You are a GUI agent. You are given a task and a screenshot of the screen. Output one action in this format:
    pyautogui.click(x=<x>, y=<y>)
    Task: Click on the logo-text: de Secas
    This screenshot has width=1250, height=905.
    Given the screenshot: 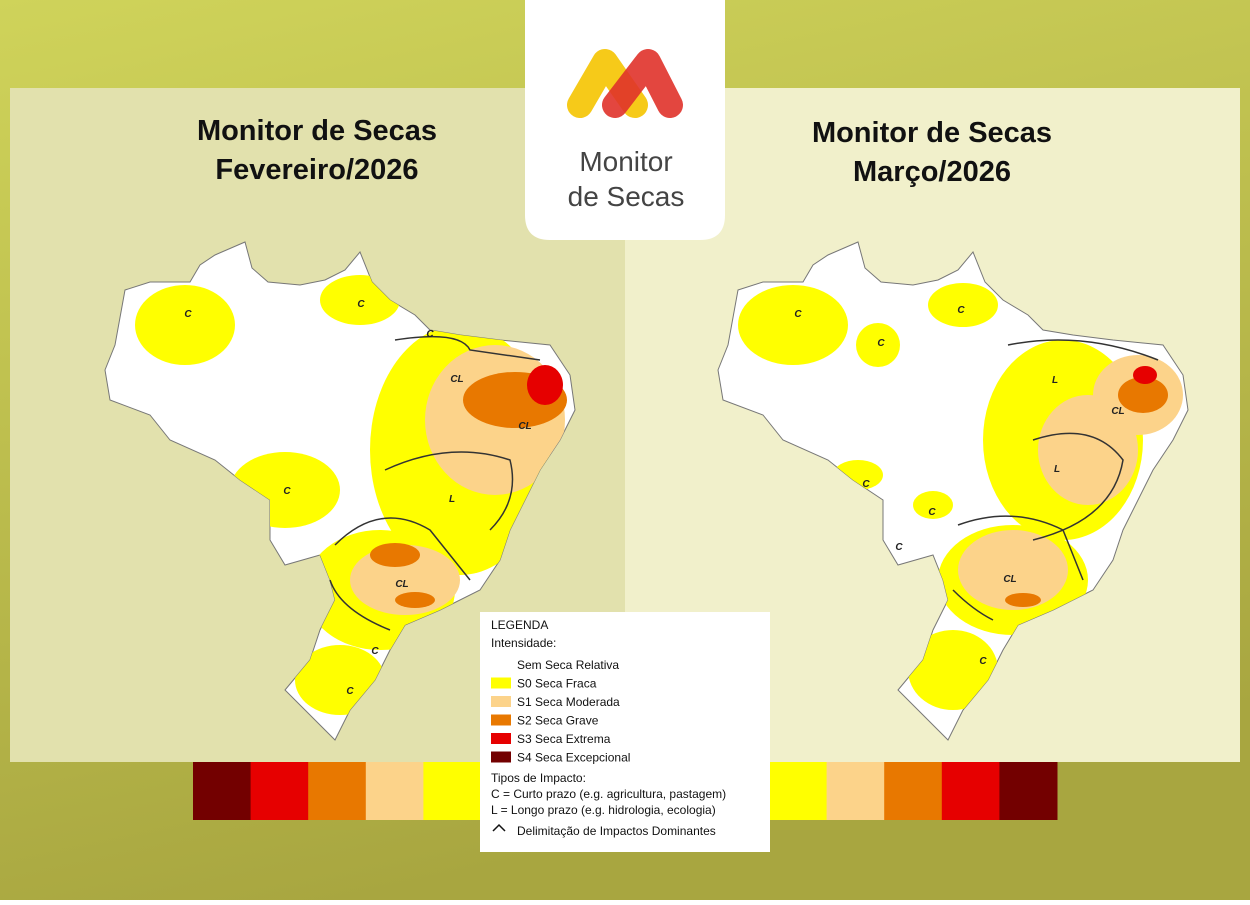 What is the action you would take?
    pyautogui.click(x=626, y=196)
    